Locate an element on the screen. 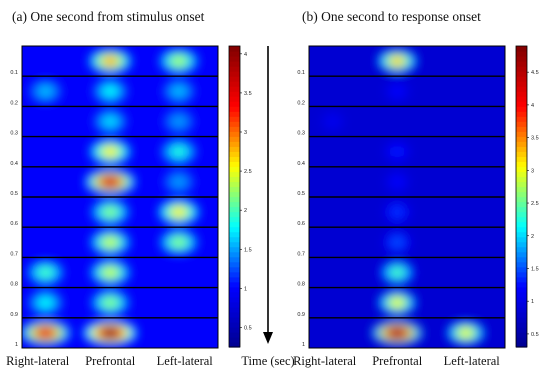 Image resolution: width=539 pixels, height=370 pixels. y-tick-label: 1 is located at coordinates (303, 345).